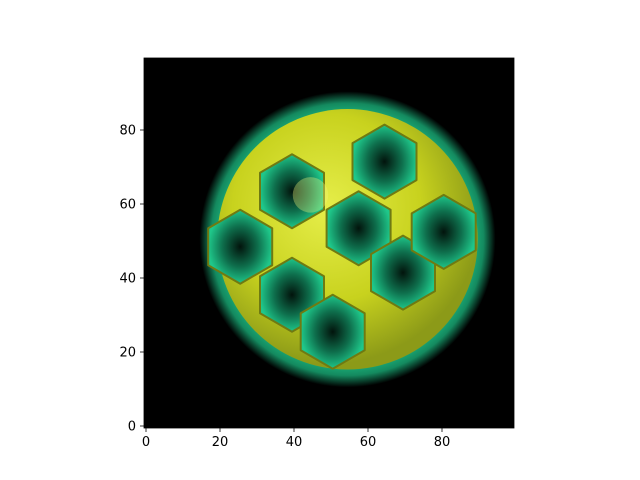 This screenshot has width=640, height=480. What do you see at coordinates (127, 131) in the screenshot?
I see `y-tick-label: 80` at bounding box center [127, 131].